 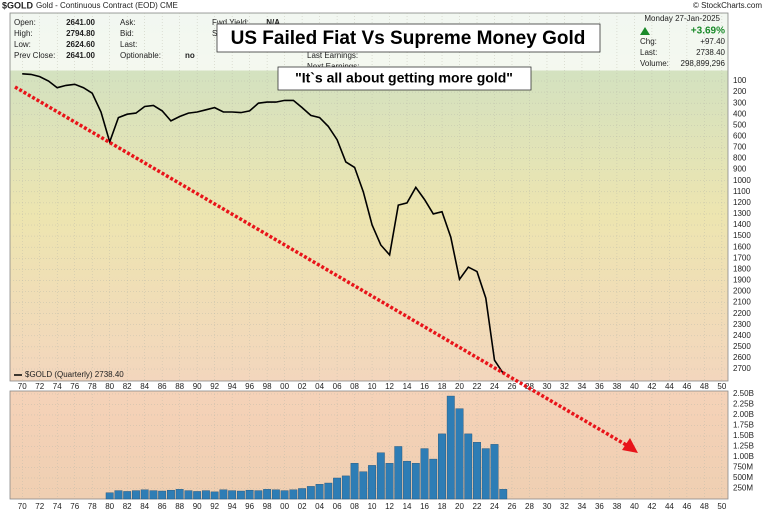 I want to click on x-tick-label: 36, so click(x=599, y=386).